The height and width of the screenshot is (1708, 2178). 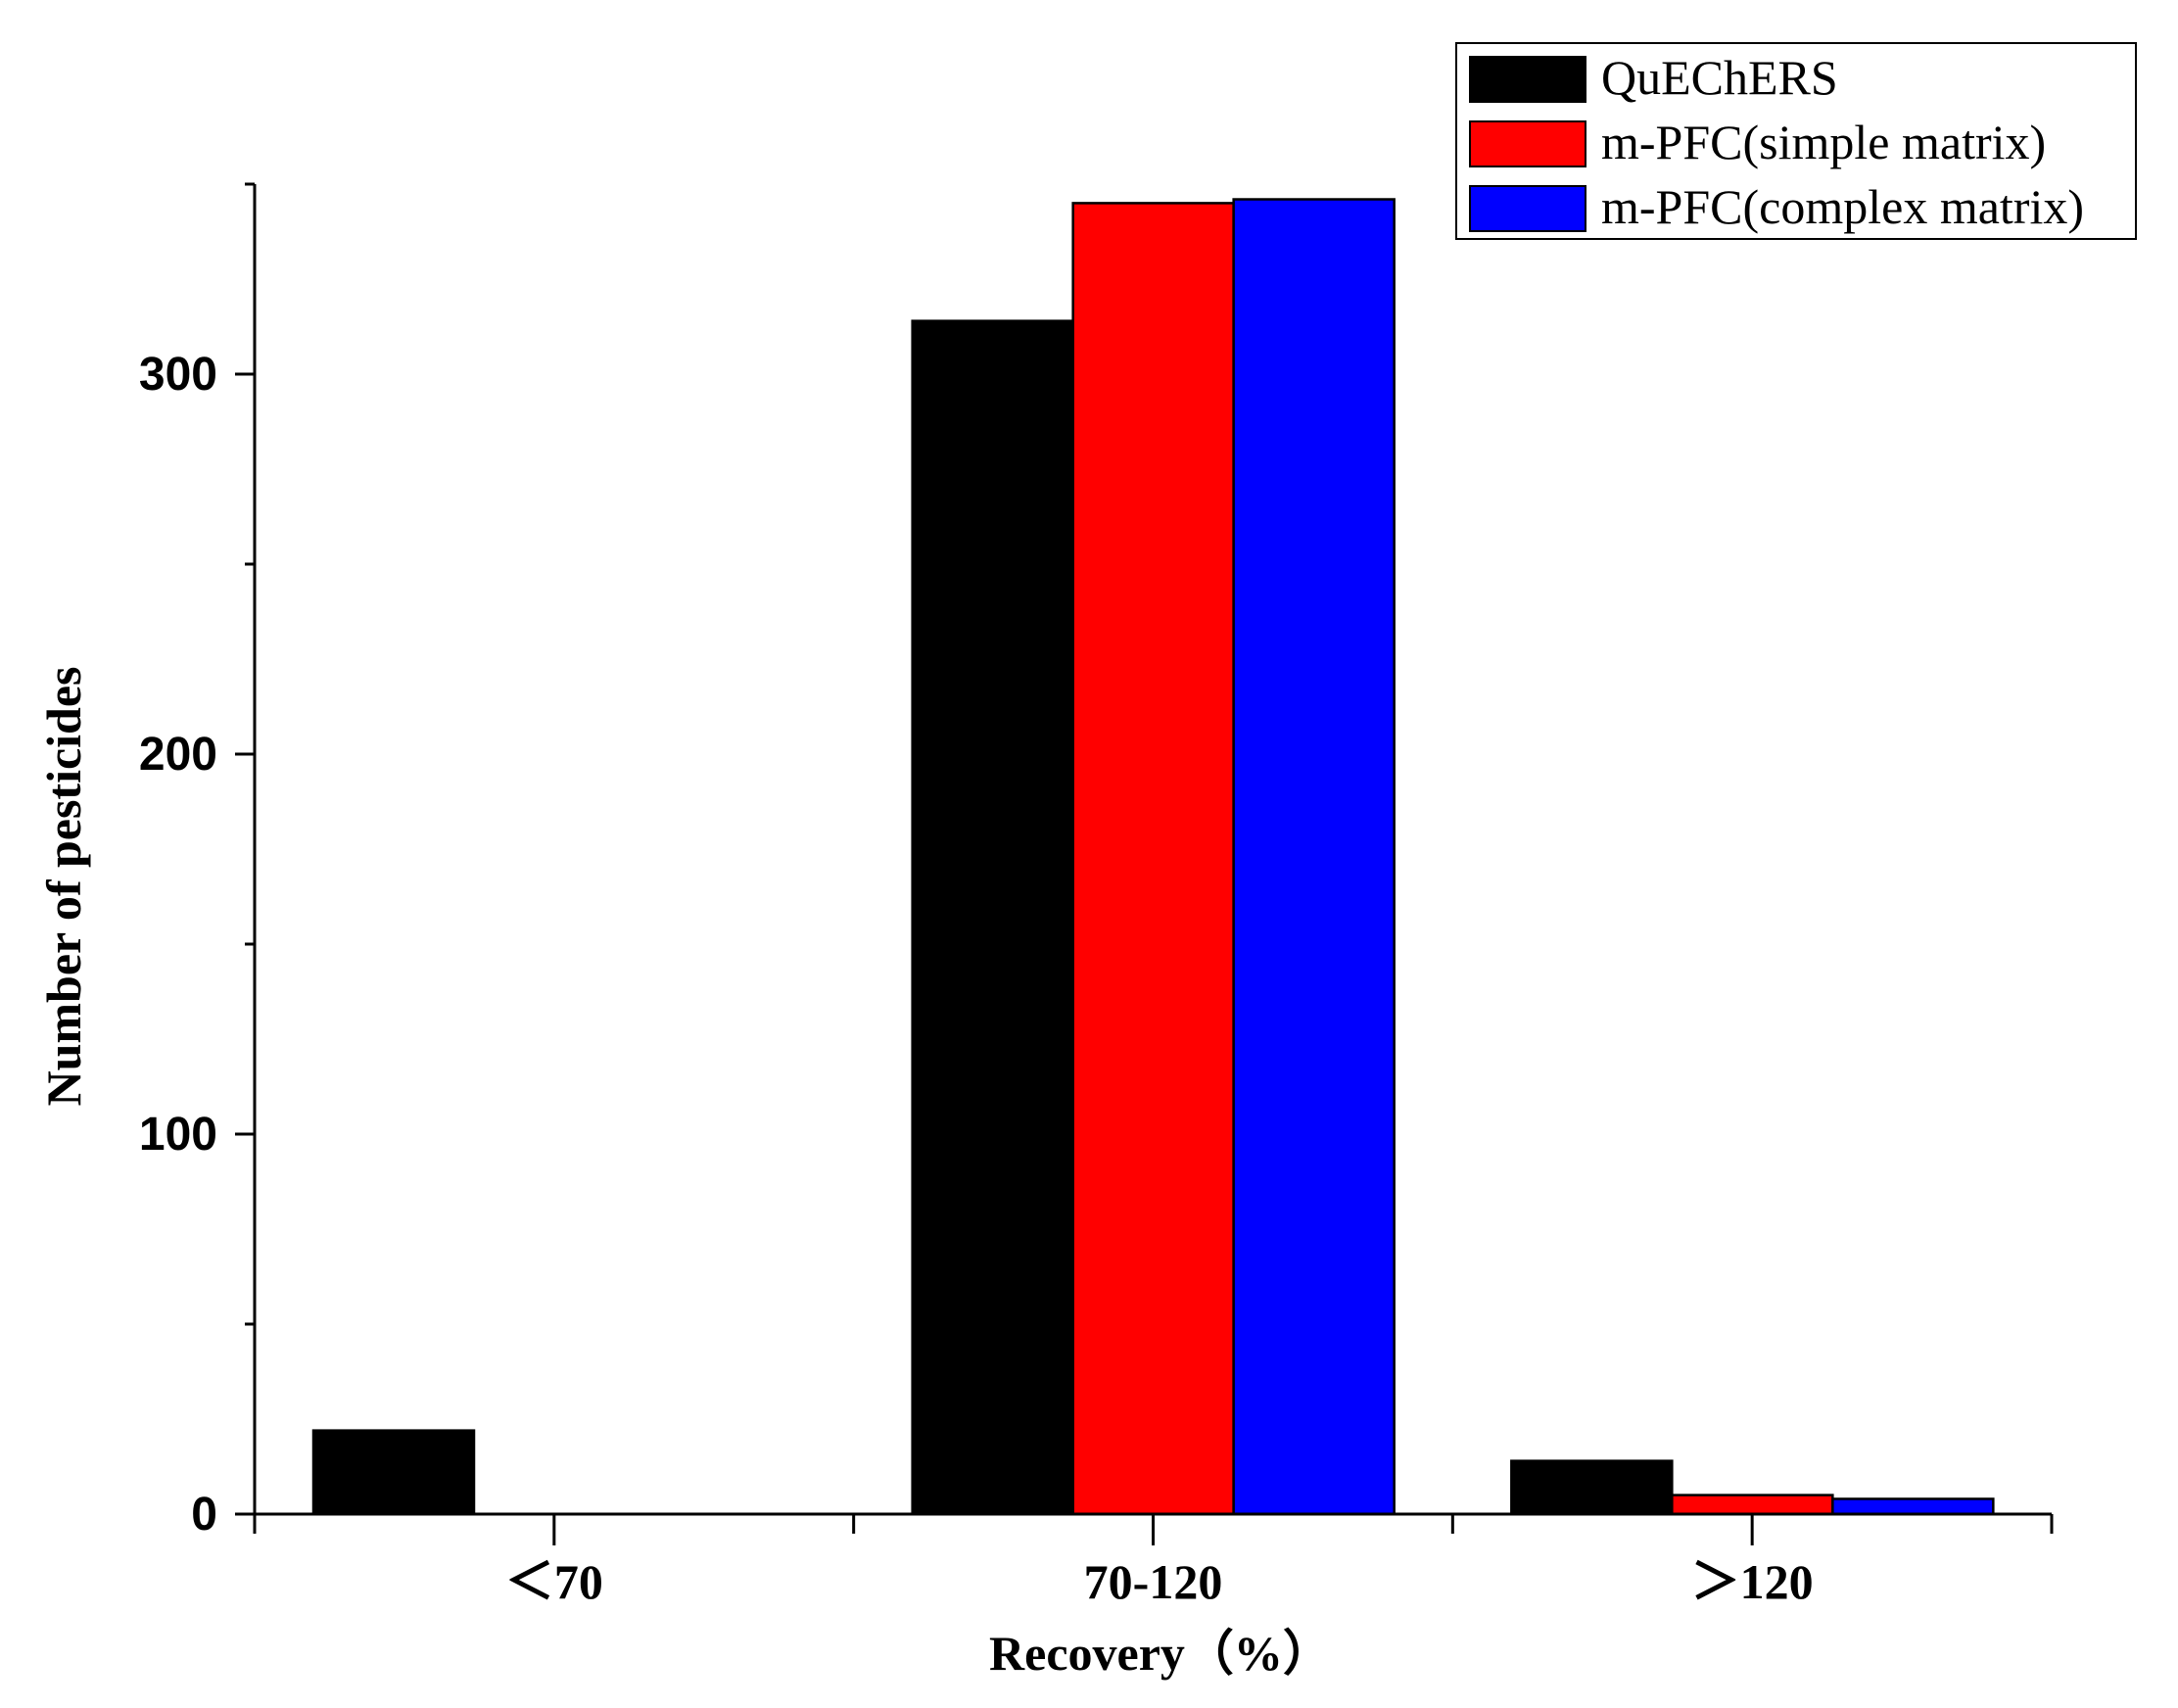 I want to click on legend-label: QuEChERS, so click(x=1719, y=77).